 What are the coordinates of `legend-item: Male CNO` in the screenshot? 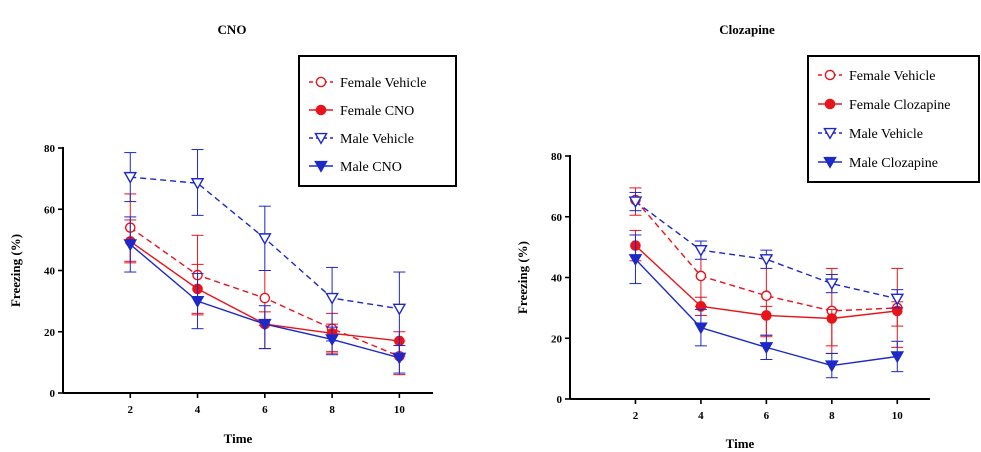 It's located at (355, 167).